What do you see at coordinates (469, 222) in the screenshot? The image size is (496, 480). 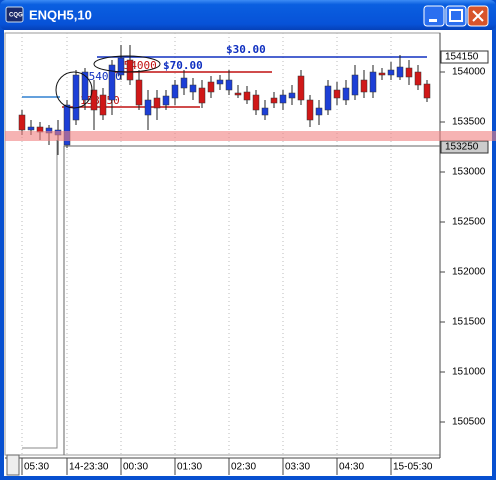 I see `y-tick-label: 152500` at bounding box center [469, 222].